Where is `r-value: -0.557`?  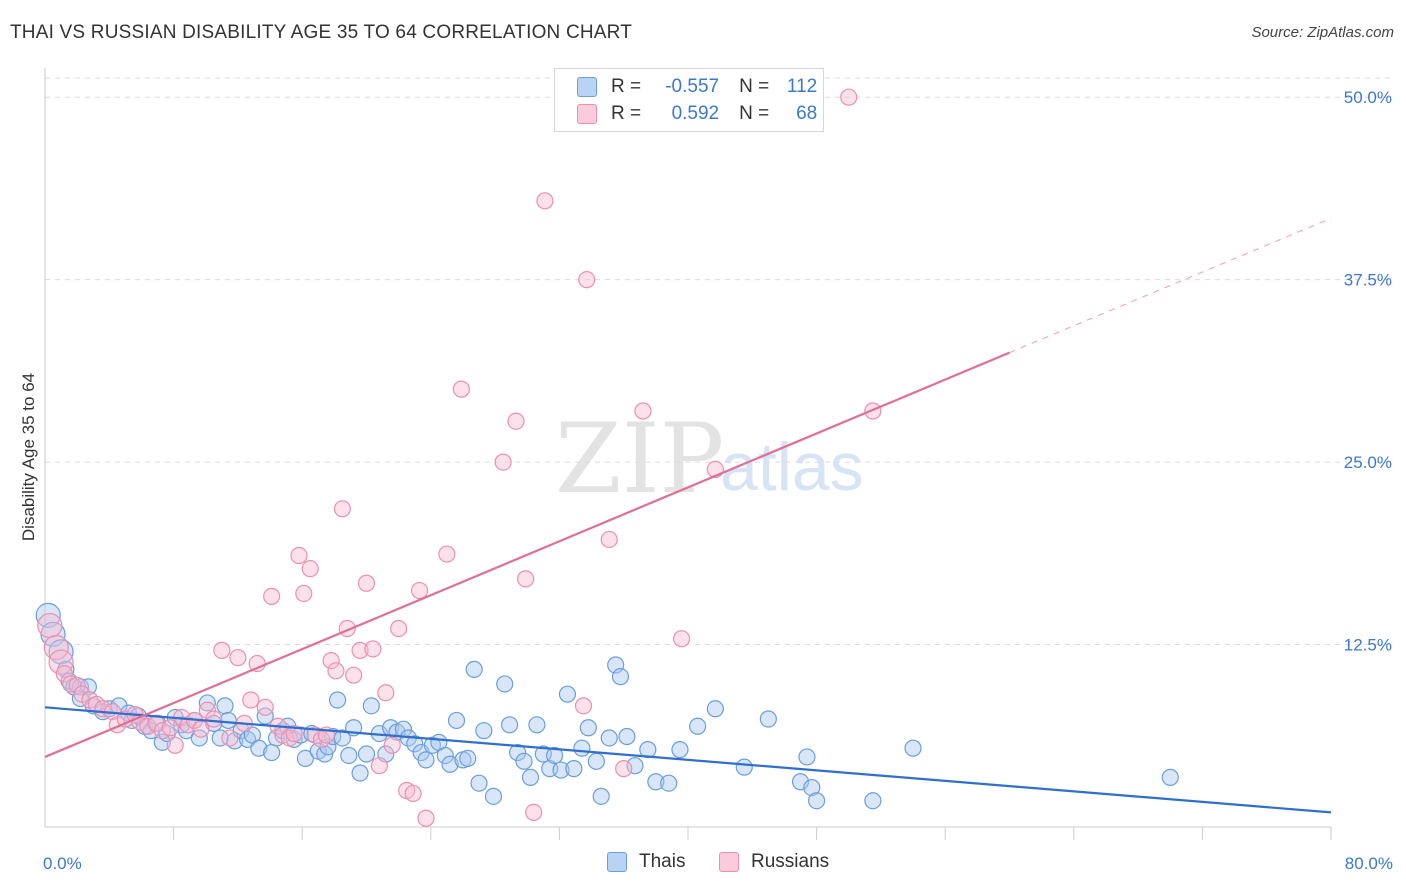
r-value: -0.557 is located at coordinates (692, 86).